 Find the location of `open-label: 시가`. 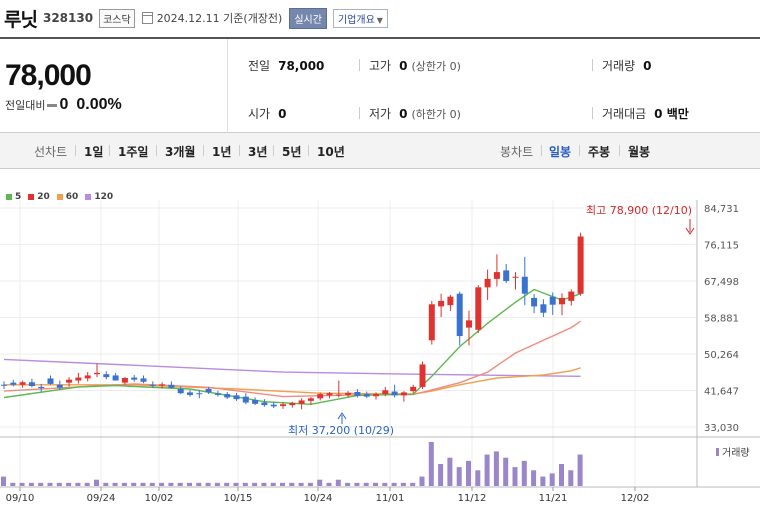

open-label: 시가 is located at coordinates (259, 114).